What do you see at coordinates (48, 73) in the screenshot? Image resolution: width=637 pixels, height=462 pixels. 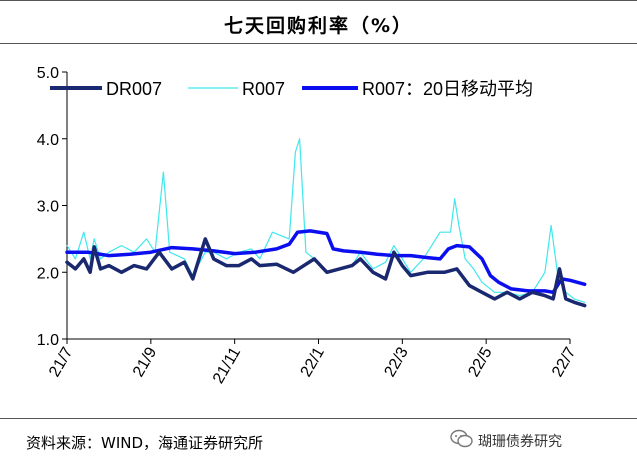 I see `y-tick-label: 5.0` at bounding box center [48, 73].